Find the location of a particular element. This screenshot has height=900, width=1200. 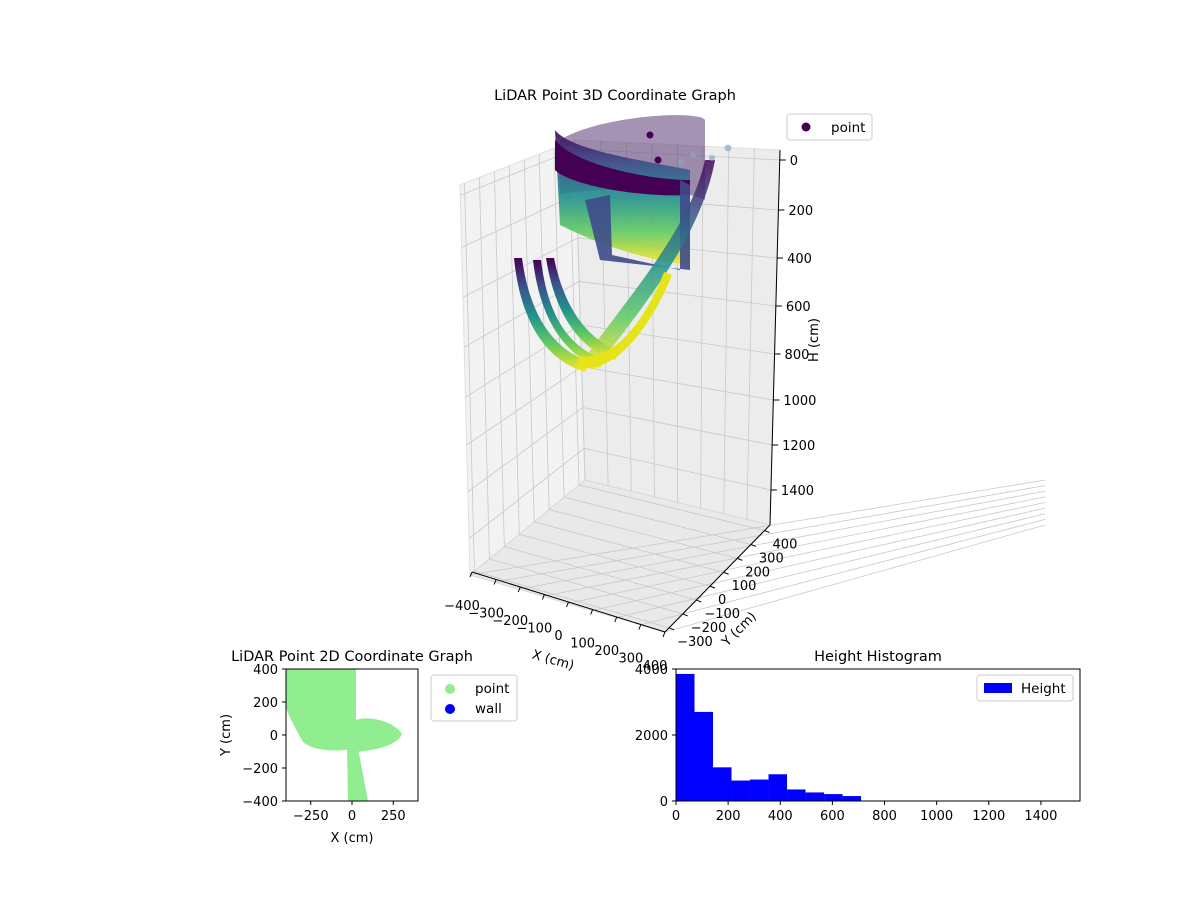

x-tick-label: 1000 is located at coordinates (936, 816).